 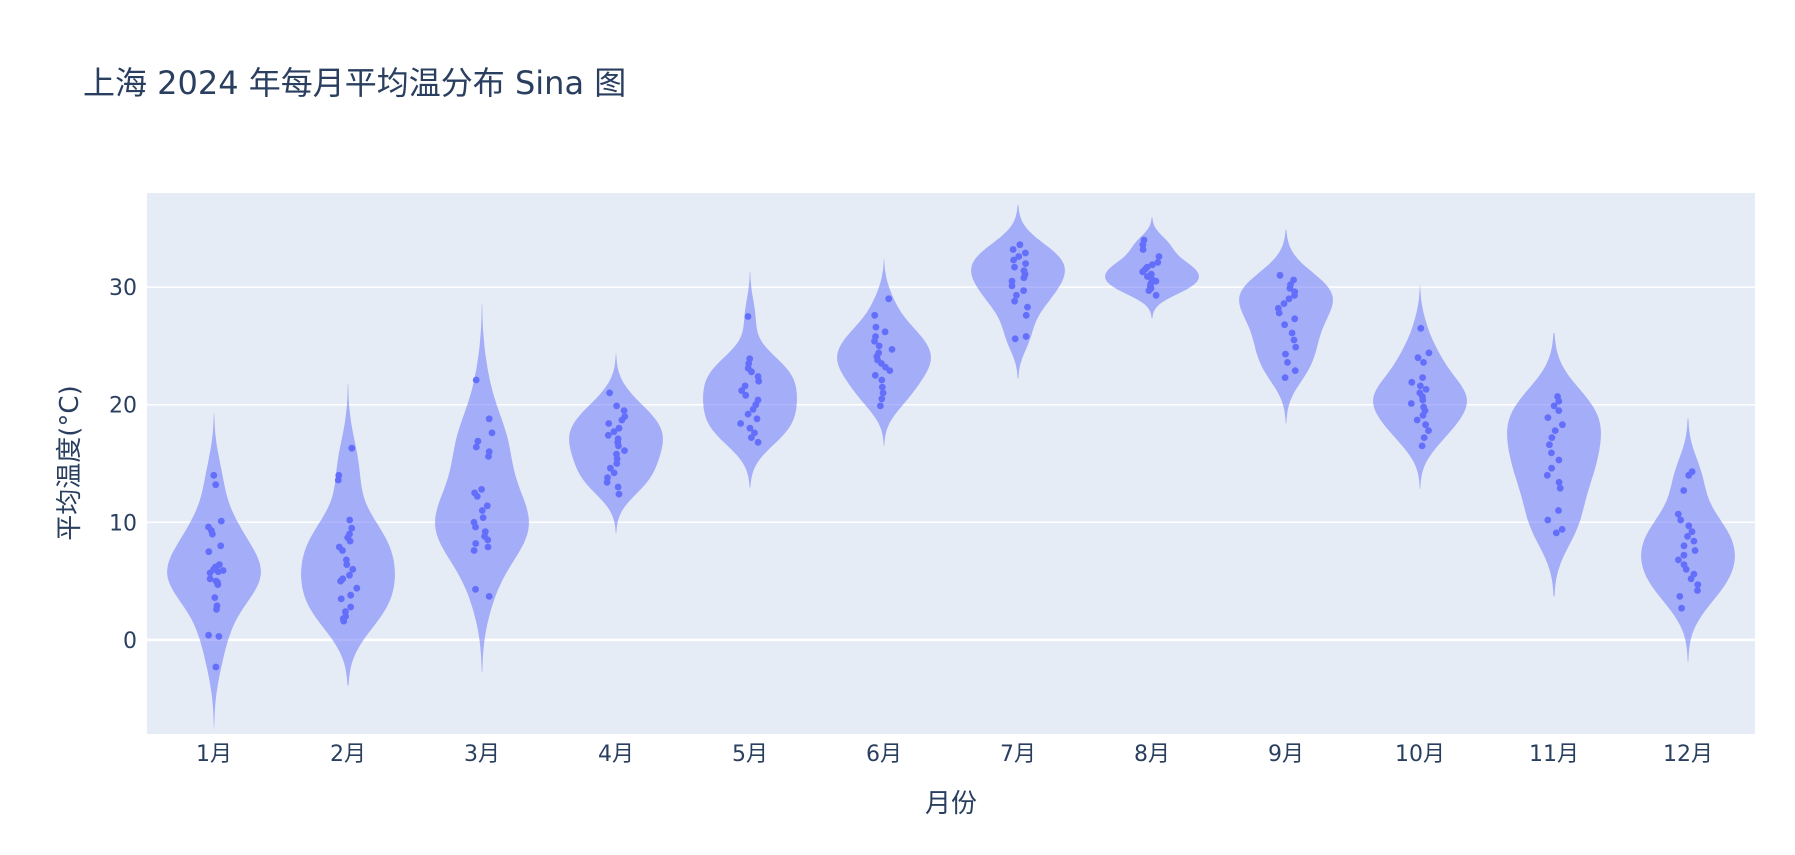 I want to click on x-tick-label: 8月, so click(x=1152, y=754).